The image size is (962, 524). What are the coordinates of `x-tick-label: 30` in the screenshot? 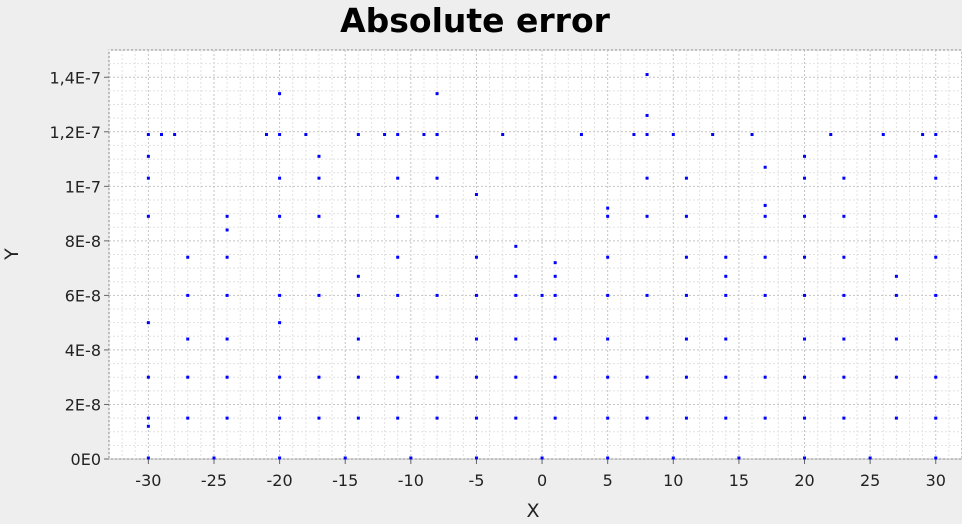 It's located at (936, 480).